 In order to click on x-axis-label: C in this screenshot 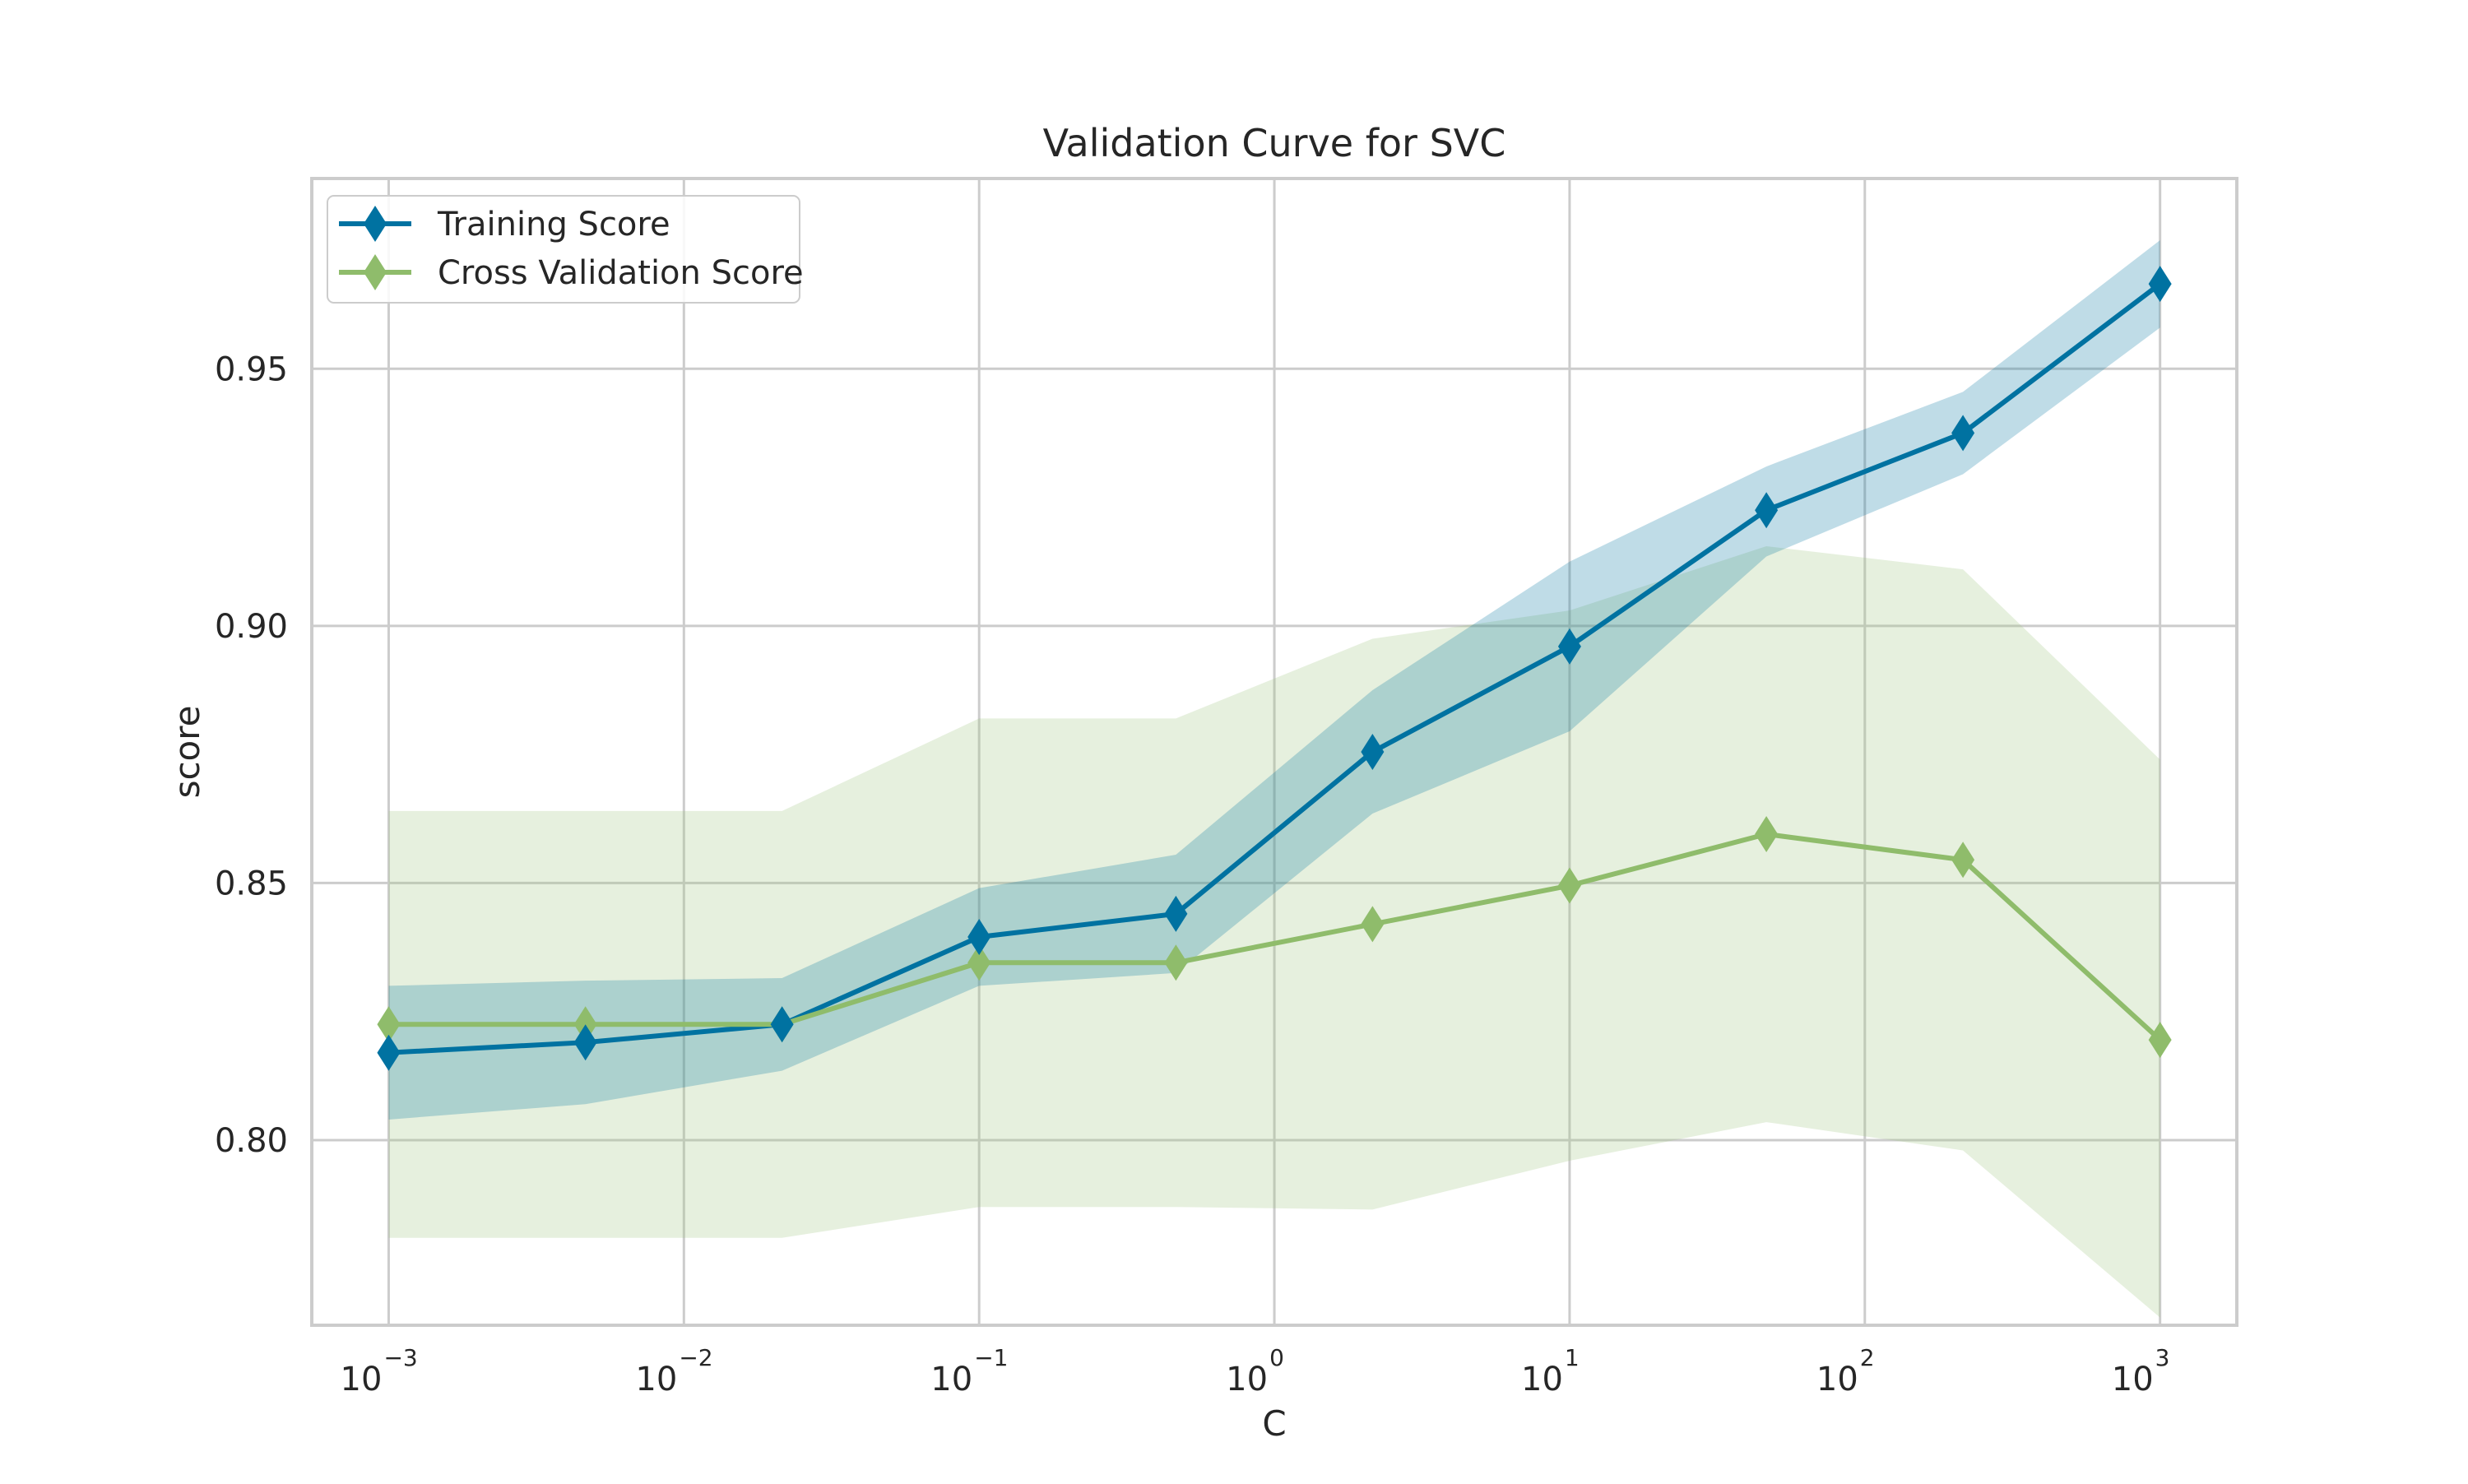, I will do `click(1274, 1423)`.